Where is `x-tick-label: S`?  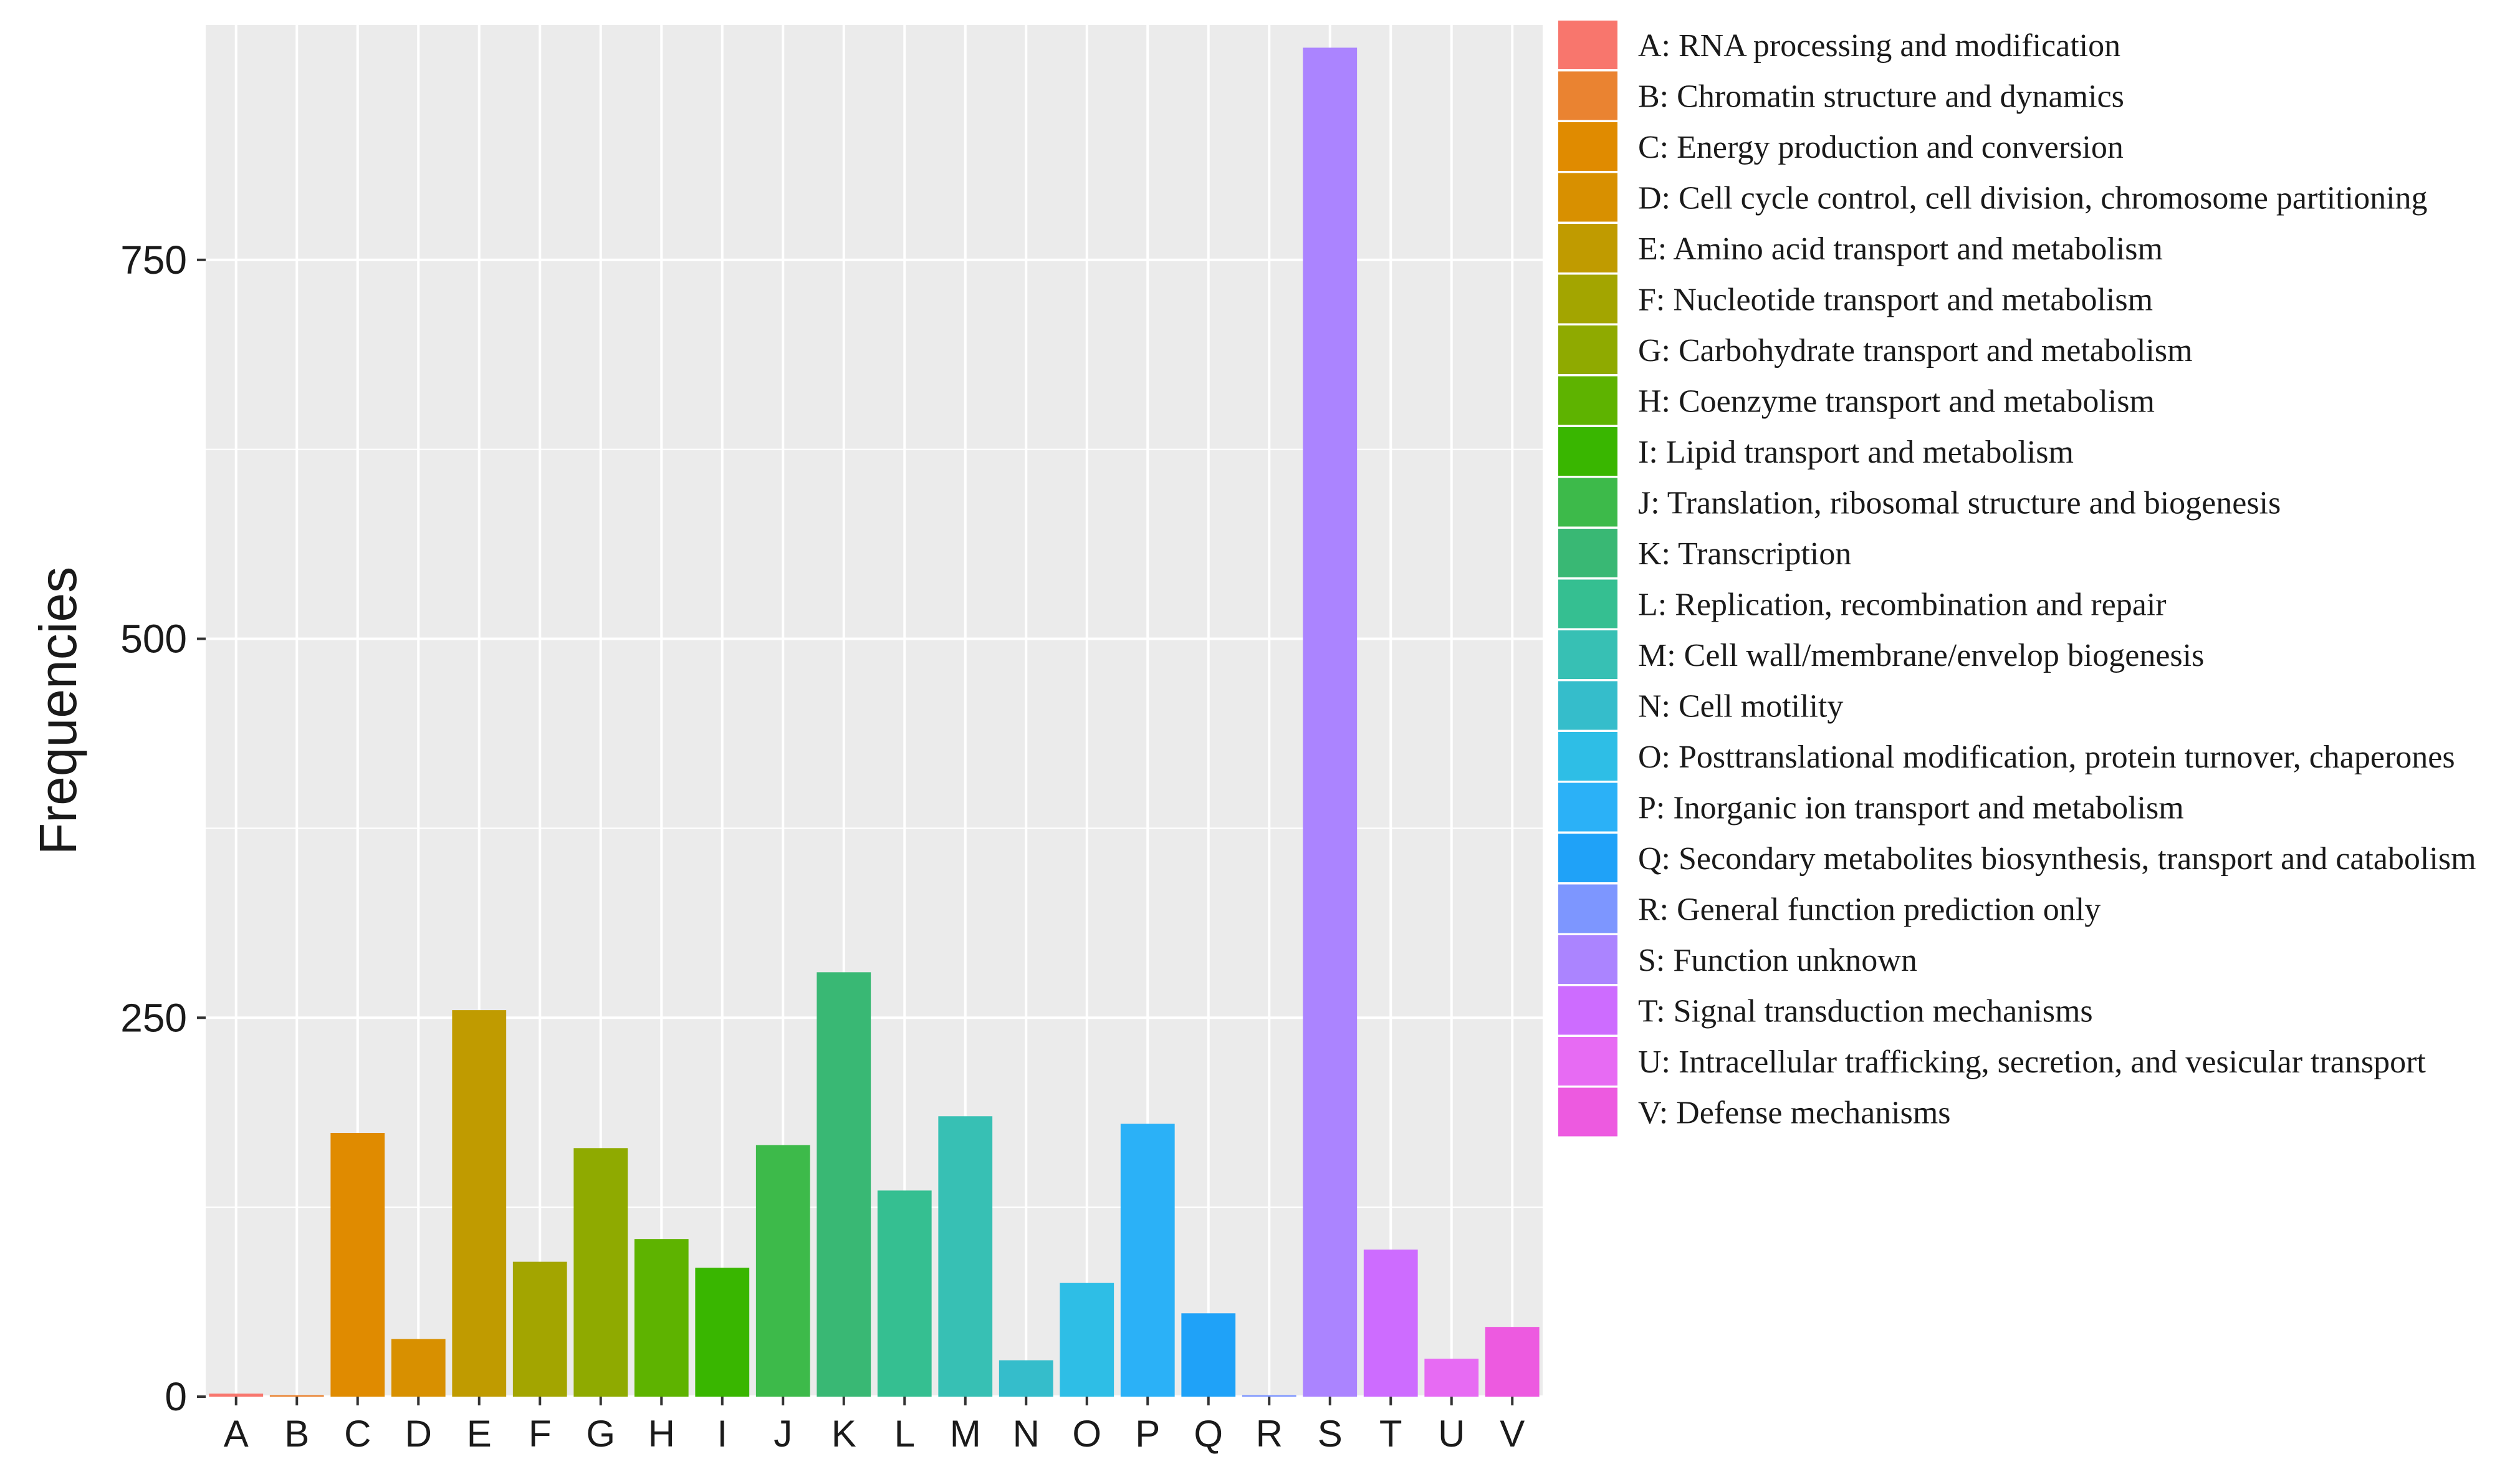
x-tick-label: S is located at coordinates (1331, 1434).